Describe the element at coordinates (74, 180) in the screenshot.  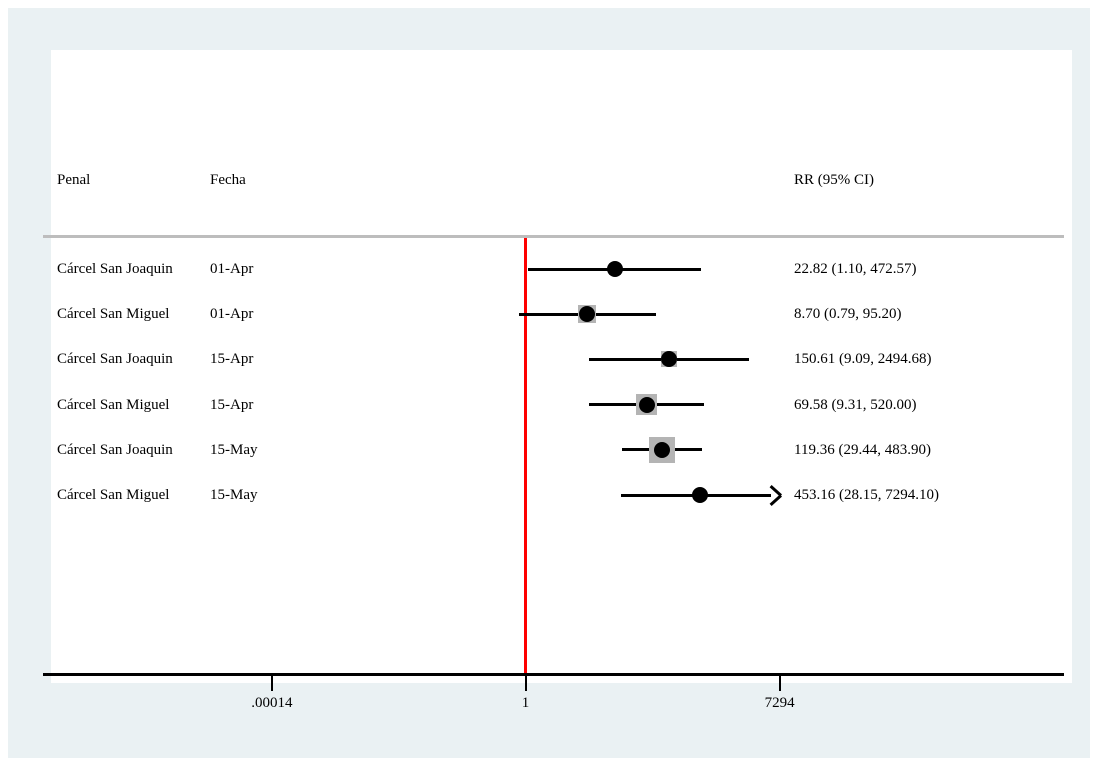
I see `col-header-penal: Penal` at that location.